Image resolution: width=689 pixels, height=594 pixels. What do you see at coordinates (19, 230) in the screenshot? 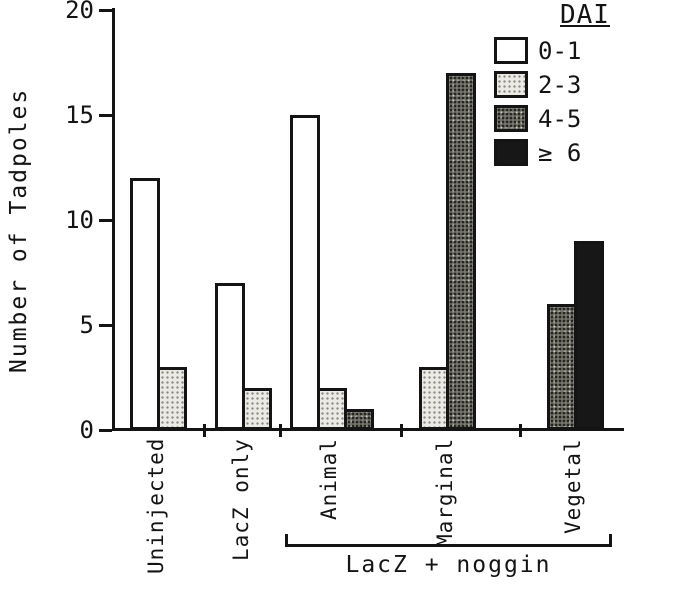
I see `y-axis-title: Number of Tadpoles` at bounding box center [19, 230].